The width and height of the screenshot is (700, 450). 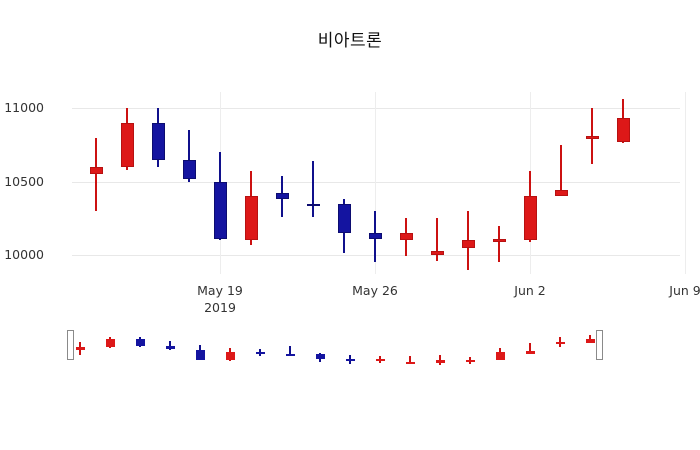 What do you see at coordinates (684, 290) in the screenshot?
I see `x-axis-tick-label: Jun 9` at bounding box center [684, 290].